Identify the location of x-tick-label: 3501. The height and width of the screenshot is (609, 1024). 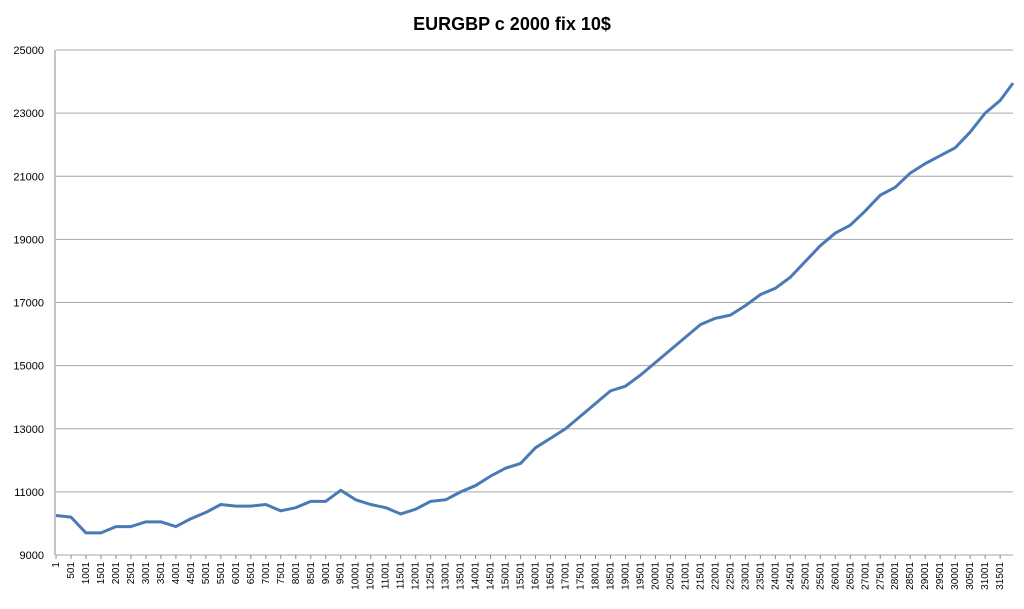
(161, 573).